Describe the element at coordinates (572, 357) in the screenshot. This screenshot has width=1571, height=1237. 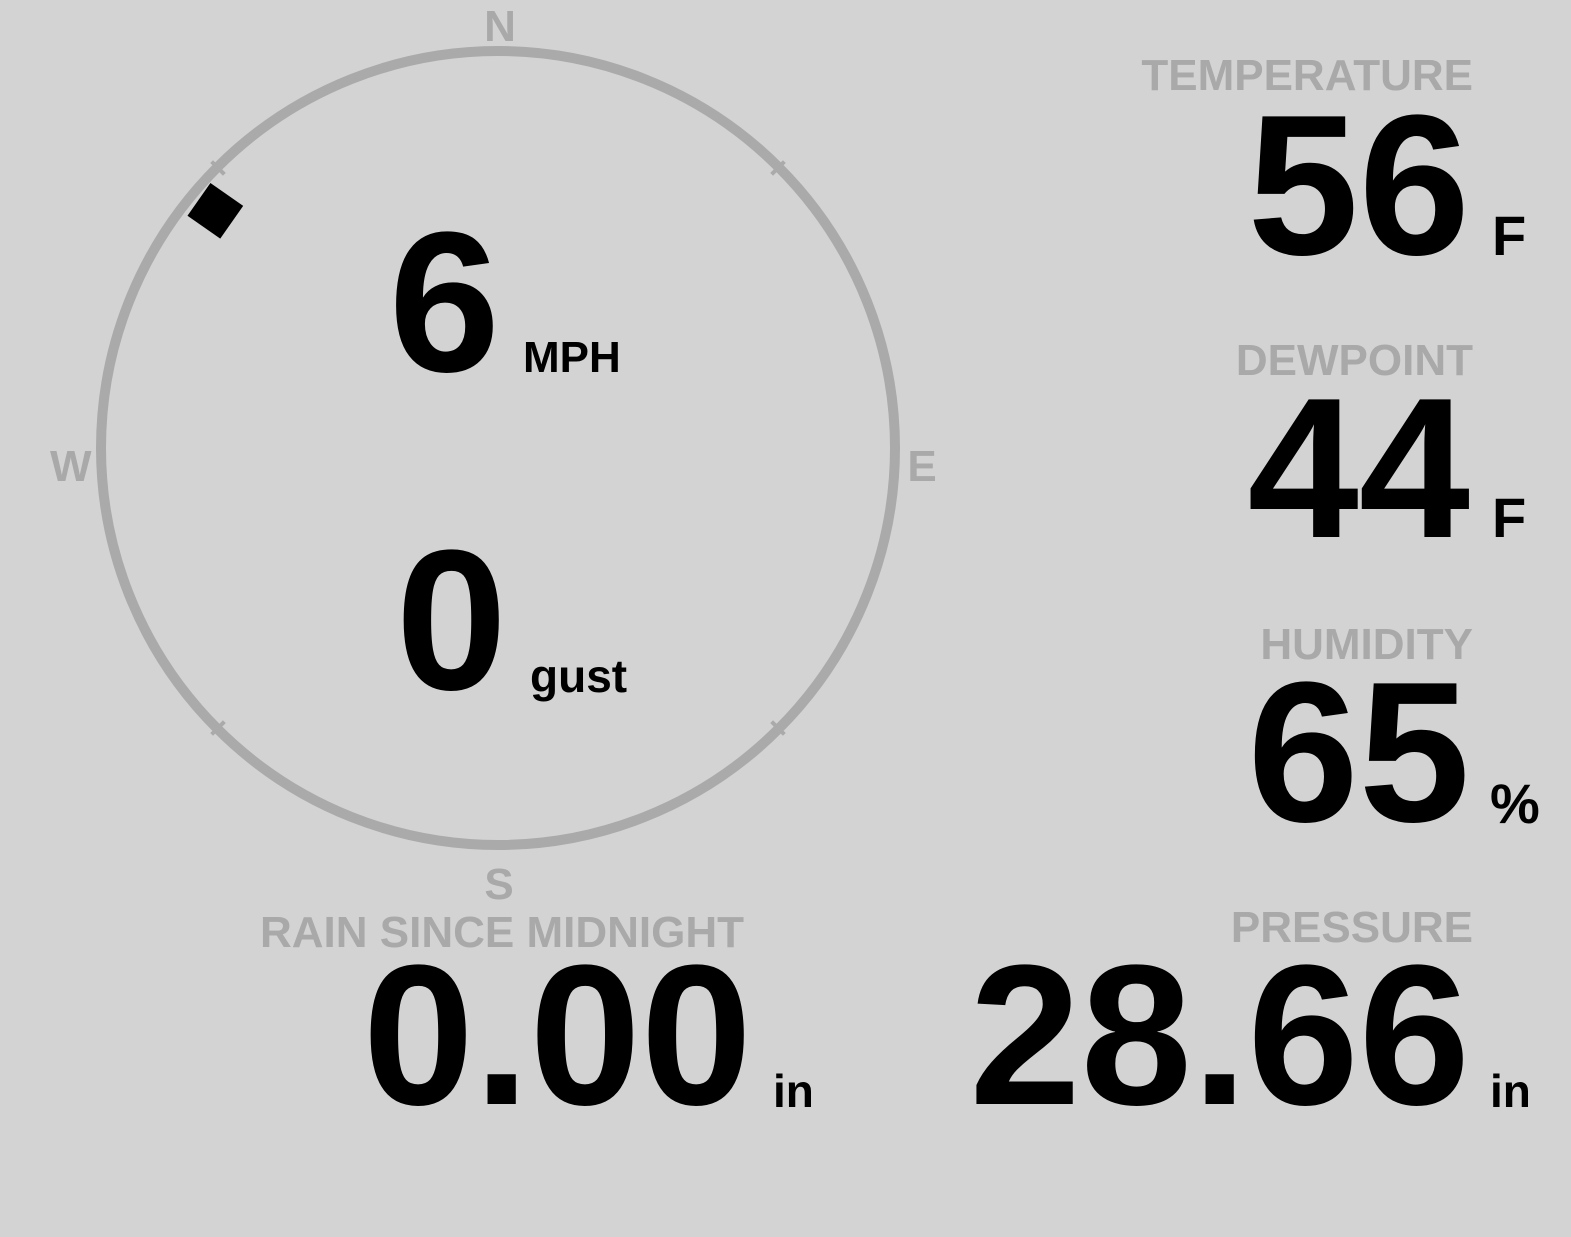
I see `wind-speed-unit: MPH` at that location.